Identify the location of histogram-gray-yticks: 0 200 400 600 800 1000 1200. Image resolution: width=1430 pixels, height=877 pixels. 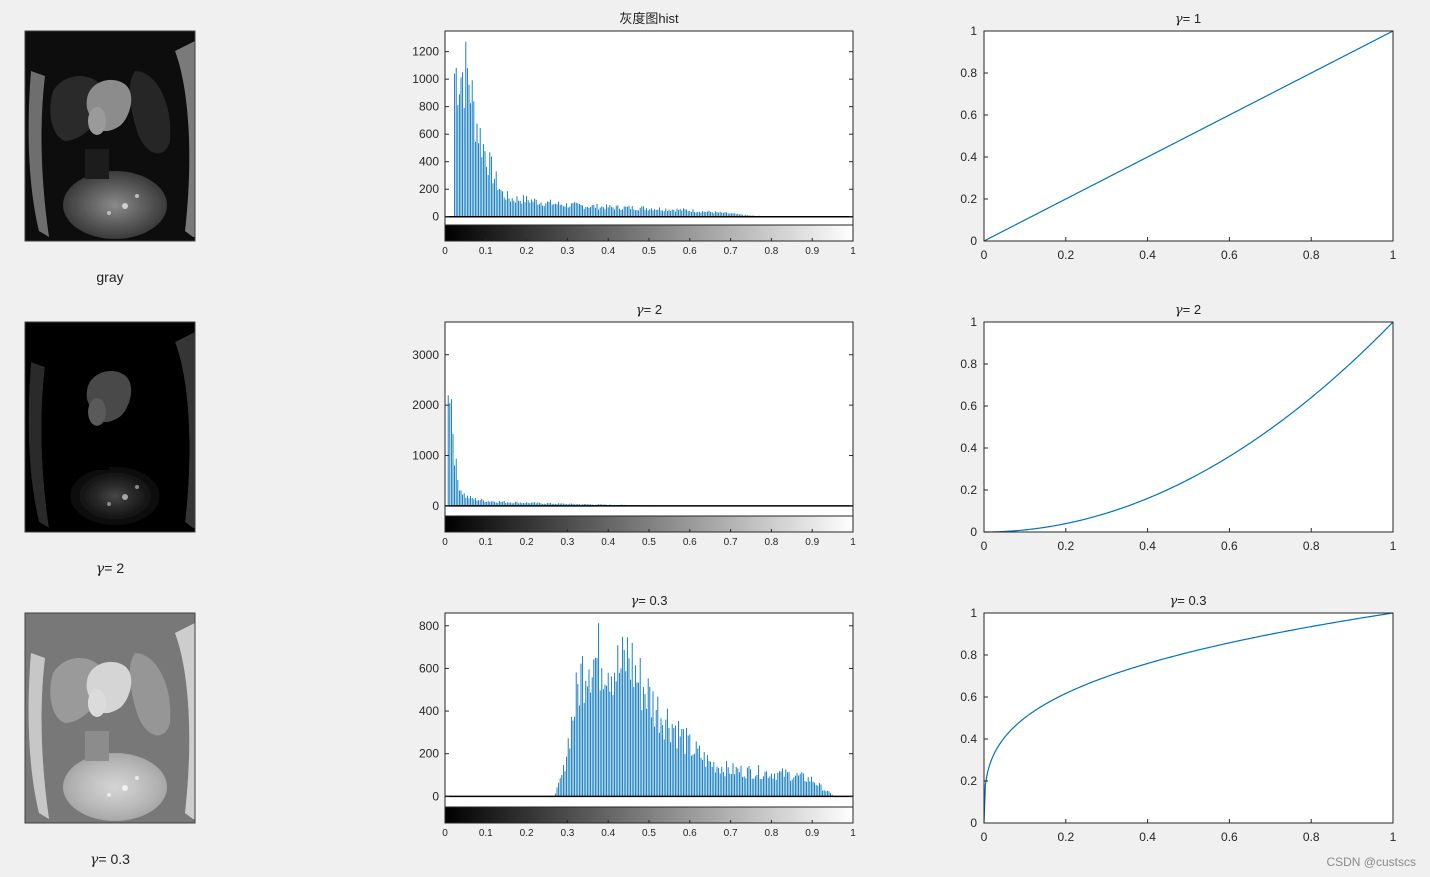
(632, 134).